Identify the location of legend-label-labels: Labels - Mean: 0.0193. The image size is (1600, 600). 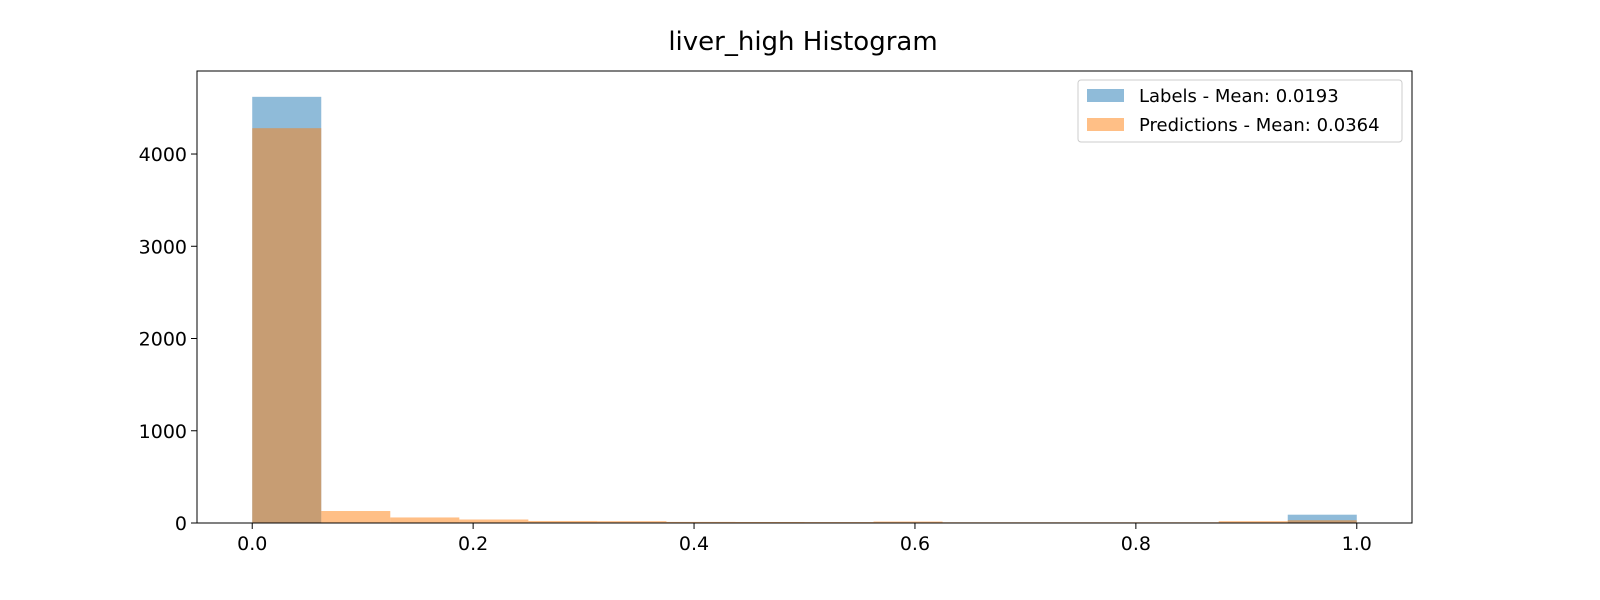
(1239, 96).